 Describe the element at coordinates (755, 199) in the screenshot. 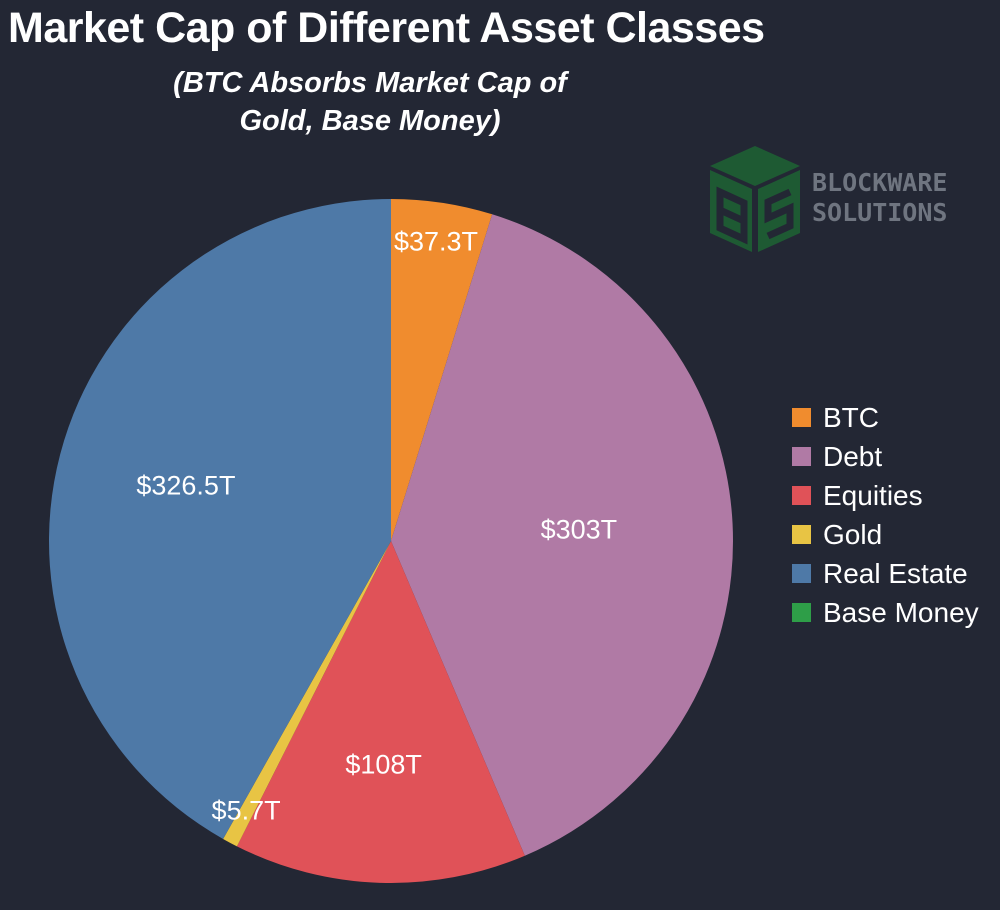

I see `blockware-logo-icon` at that location.